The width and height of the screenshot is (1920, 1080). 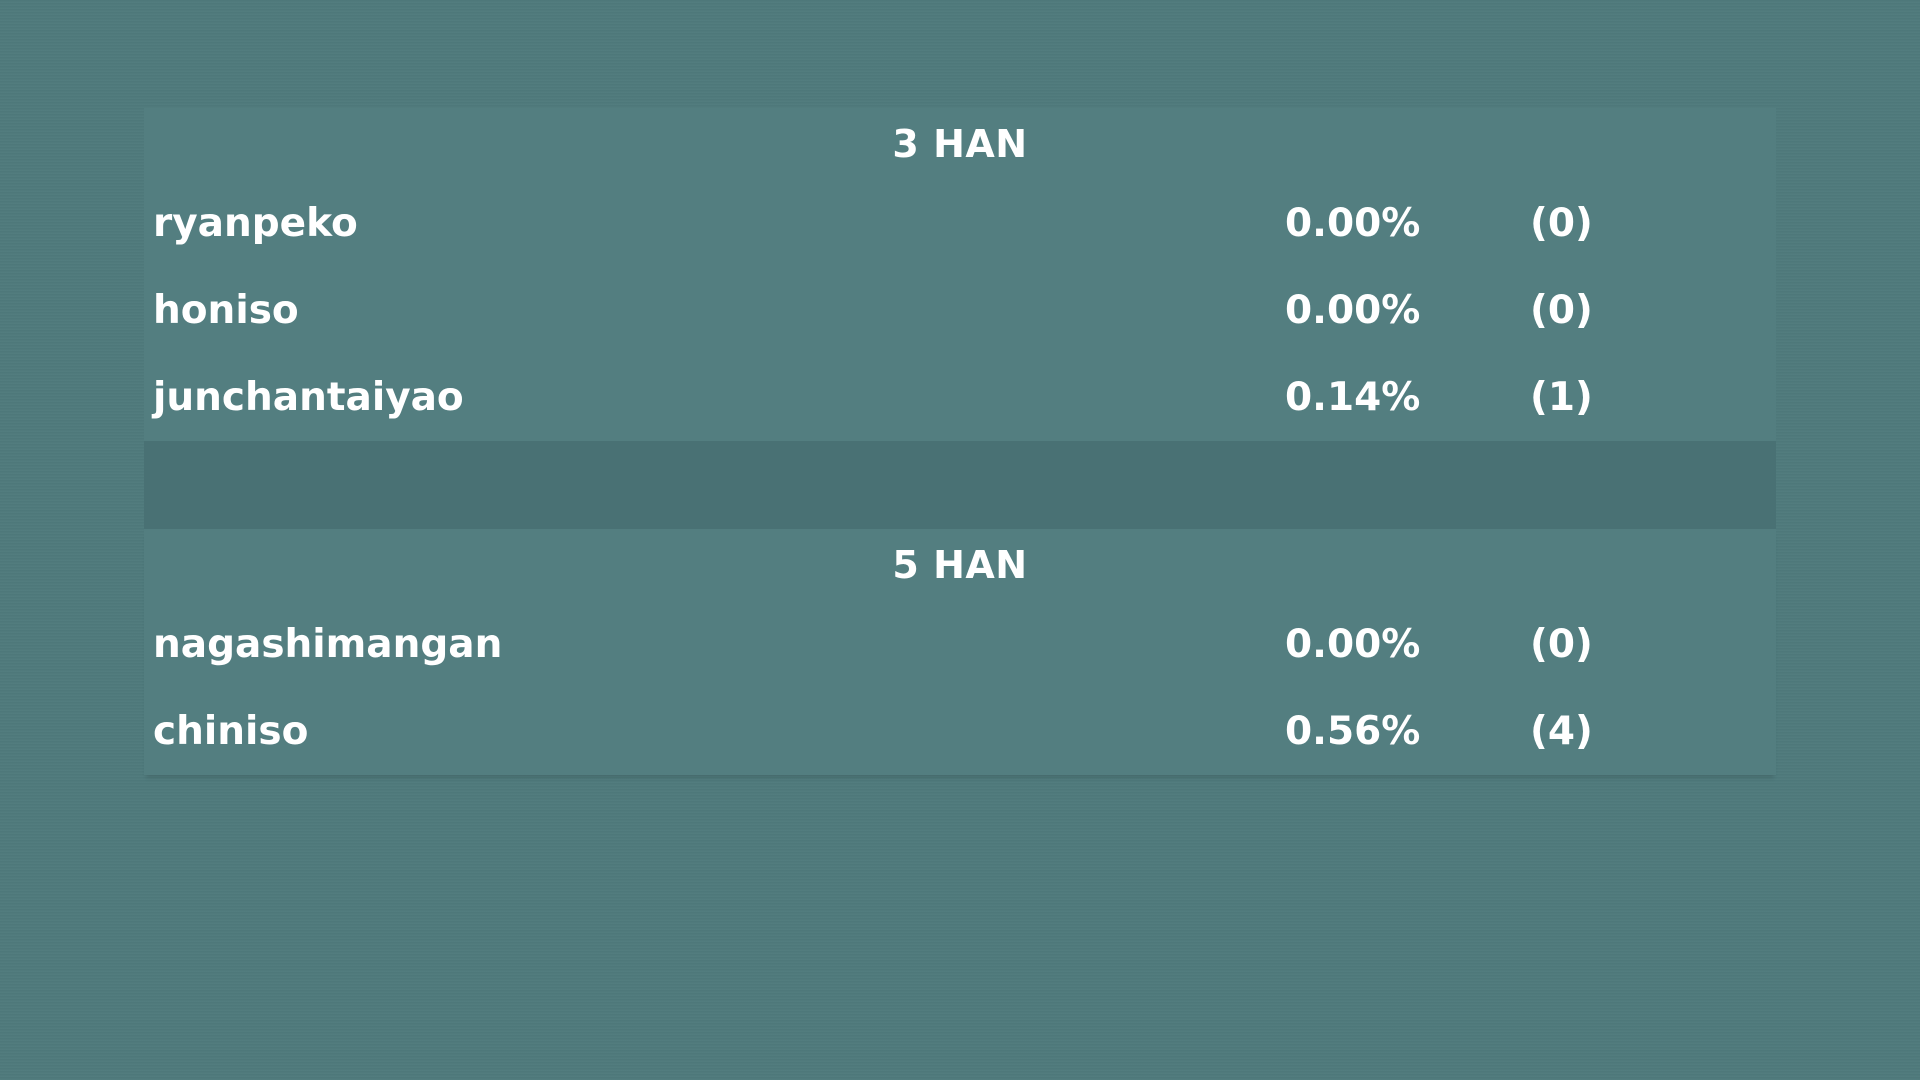 What do you see at coordinates (308, 397) in the screenshot?
I see `yaku-name: junchantaiyao` at bounding box center [308, 397].